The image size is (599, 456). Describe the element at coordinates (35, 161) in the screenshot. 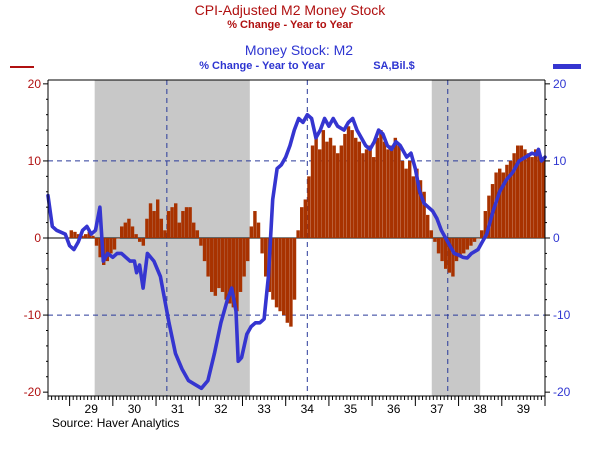

I see `y-tick-label-left: 10` at that location.